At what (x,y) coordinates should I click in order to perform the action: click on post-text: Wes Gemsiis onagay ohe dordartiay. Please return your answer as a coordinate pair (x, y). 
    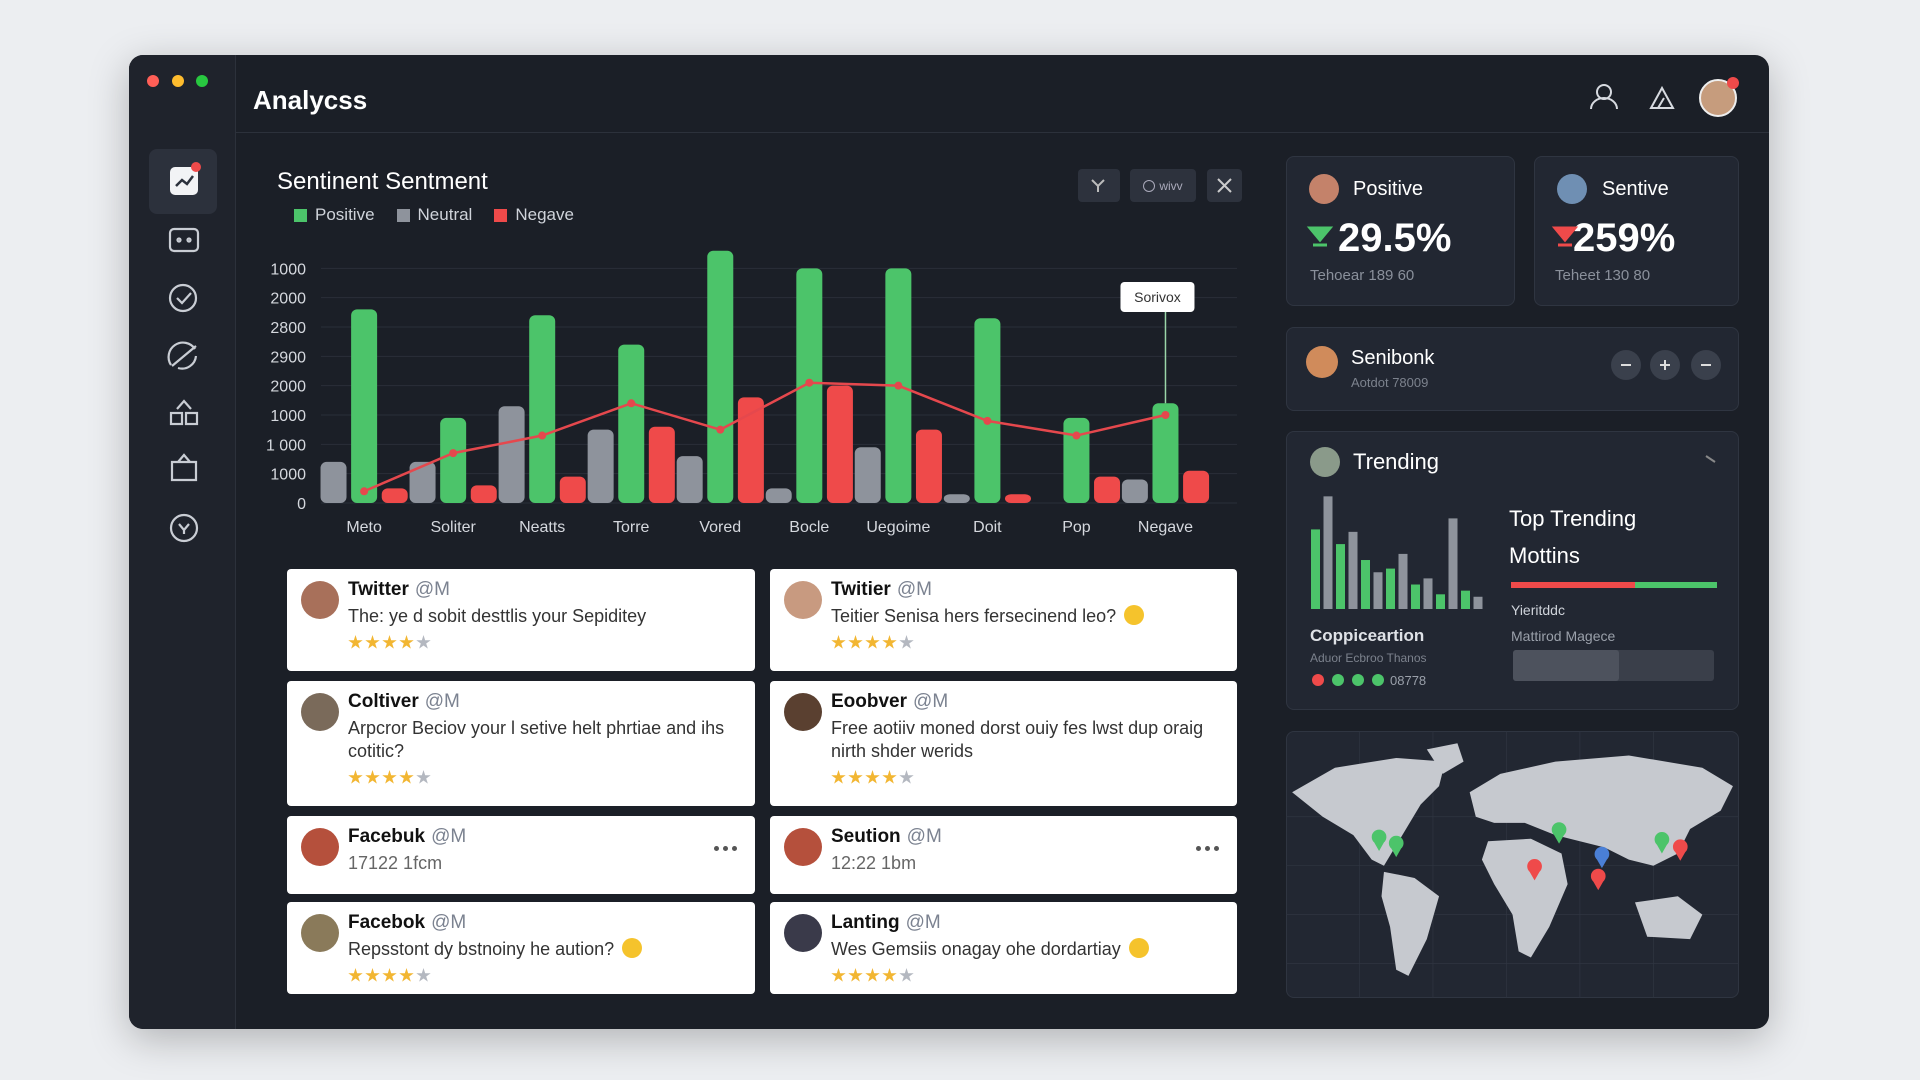
    Looking at the image, I should click on (1024, 949).